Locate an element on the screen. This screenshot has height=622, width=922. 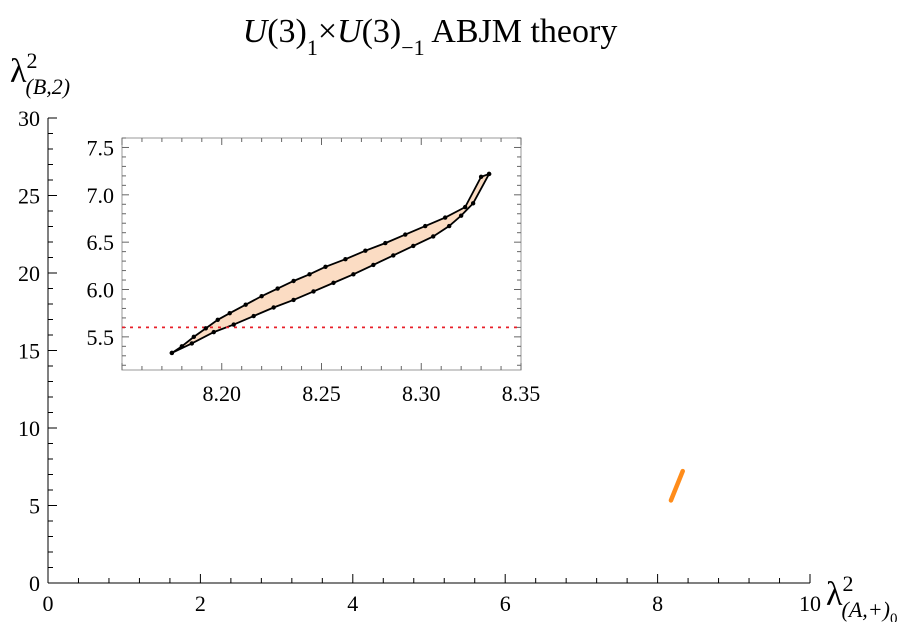
inset-lower-boundary is located at coordinates (330, 263).